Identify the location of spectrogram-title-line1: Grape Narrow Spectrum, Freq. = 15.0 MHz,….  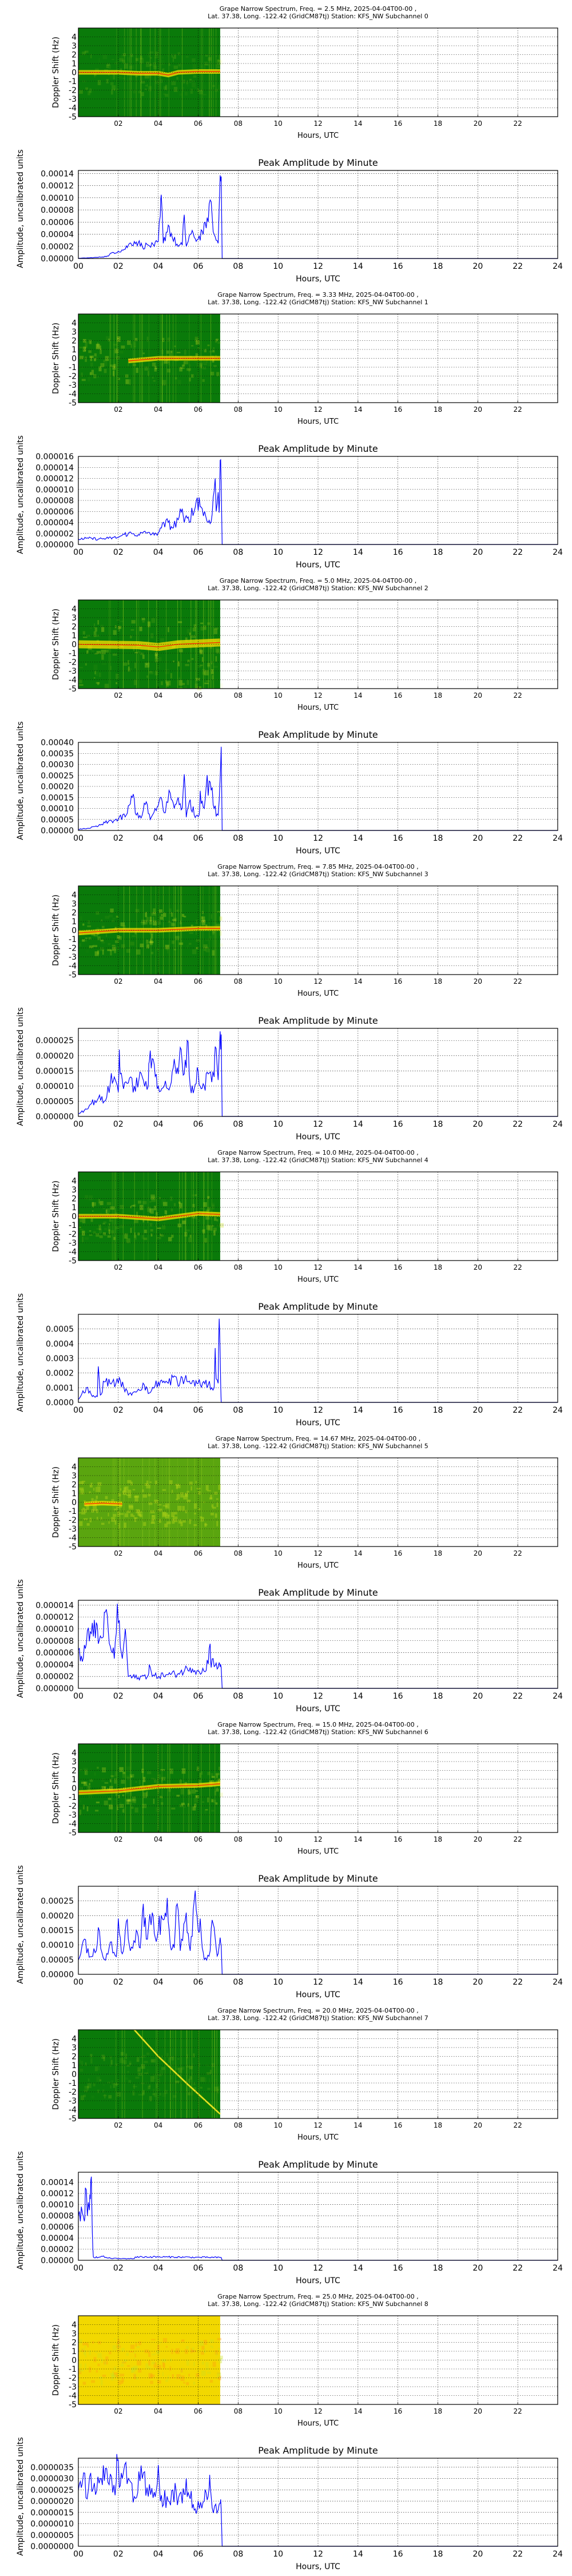
(318, 1725).